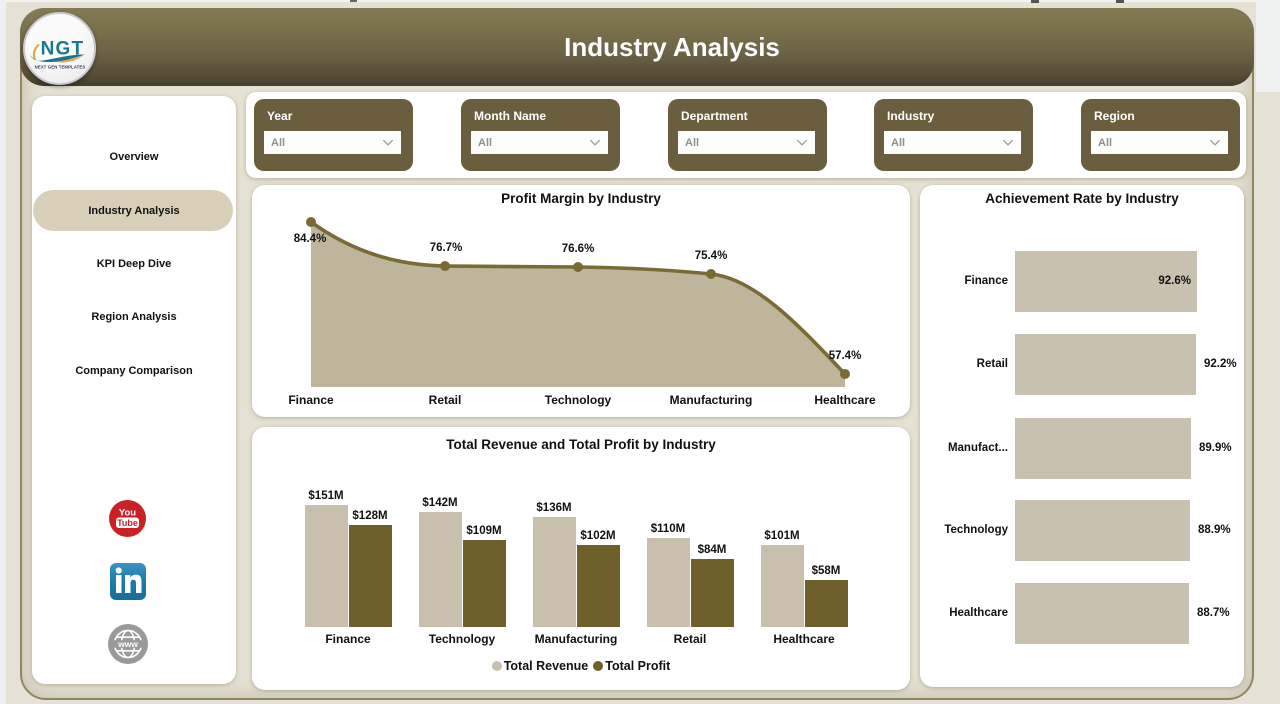 This screenshot has height=704, width=1280. I want to click on svg-text: Tube, so click(127, 523).